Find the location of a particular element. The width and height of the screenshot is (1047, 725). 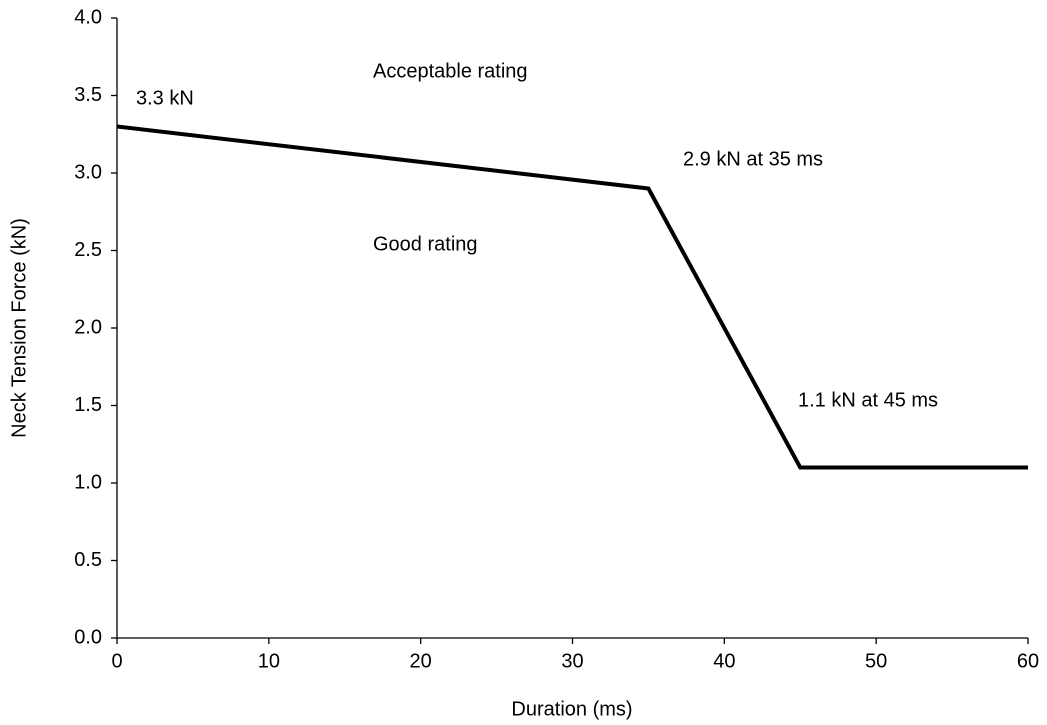

y-tick-label: 0.0 is located at coordinates (88, 637).